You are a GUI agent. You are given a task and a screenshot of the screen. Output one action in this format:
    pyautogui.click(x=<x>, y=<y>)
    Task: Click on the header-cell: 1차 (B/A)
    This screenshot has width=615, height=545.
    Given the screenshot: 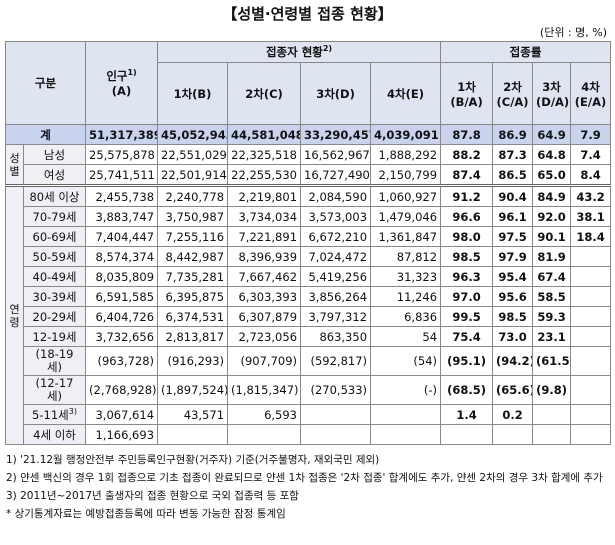 What is the action you would take?
    pyautogui.click(x=467, y=93)
    